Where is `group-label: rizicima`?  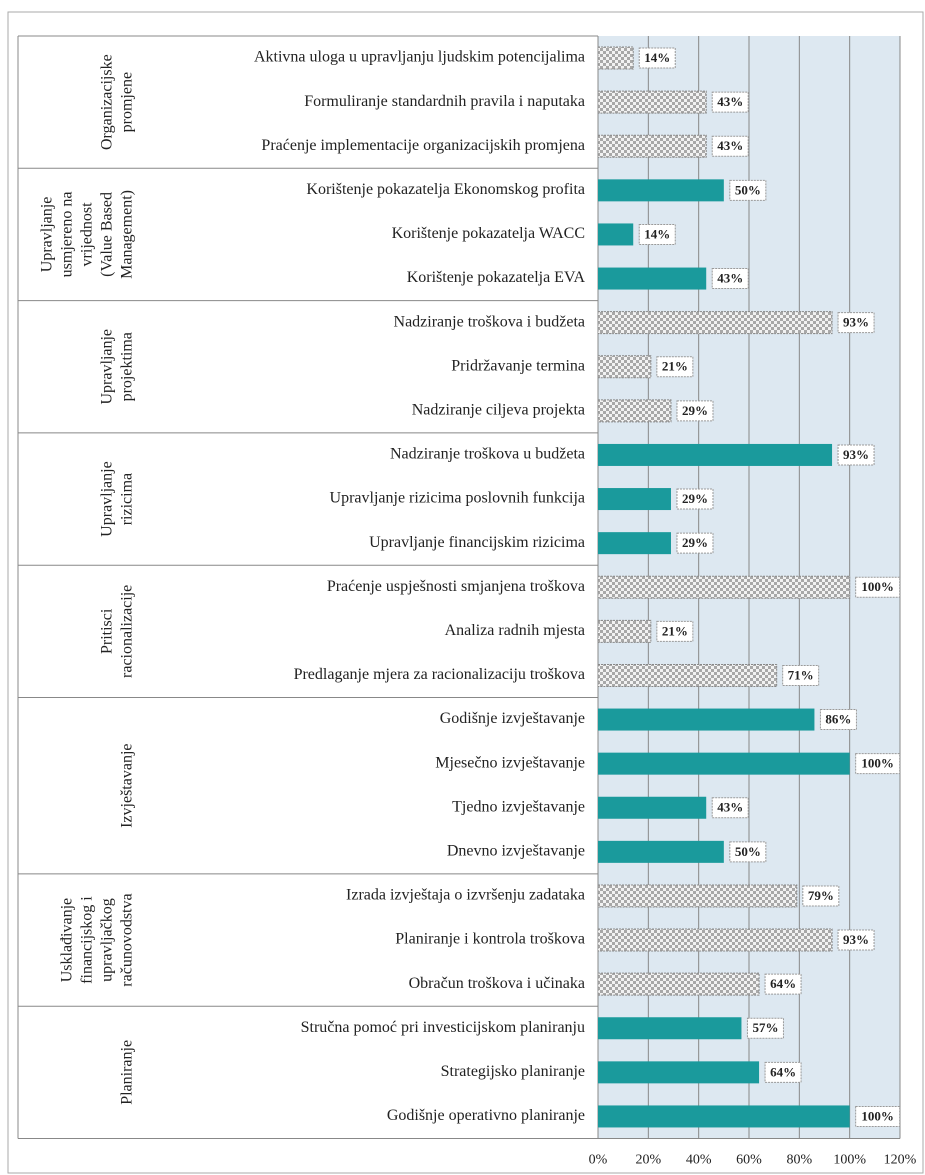 group-label: rizicima is located at coordinates (127, 499).